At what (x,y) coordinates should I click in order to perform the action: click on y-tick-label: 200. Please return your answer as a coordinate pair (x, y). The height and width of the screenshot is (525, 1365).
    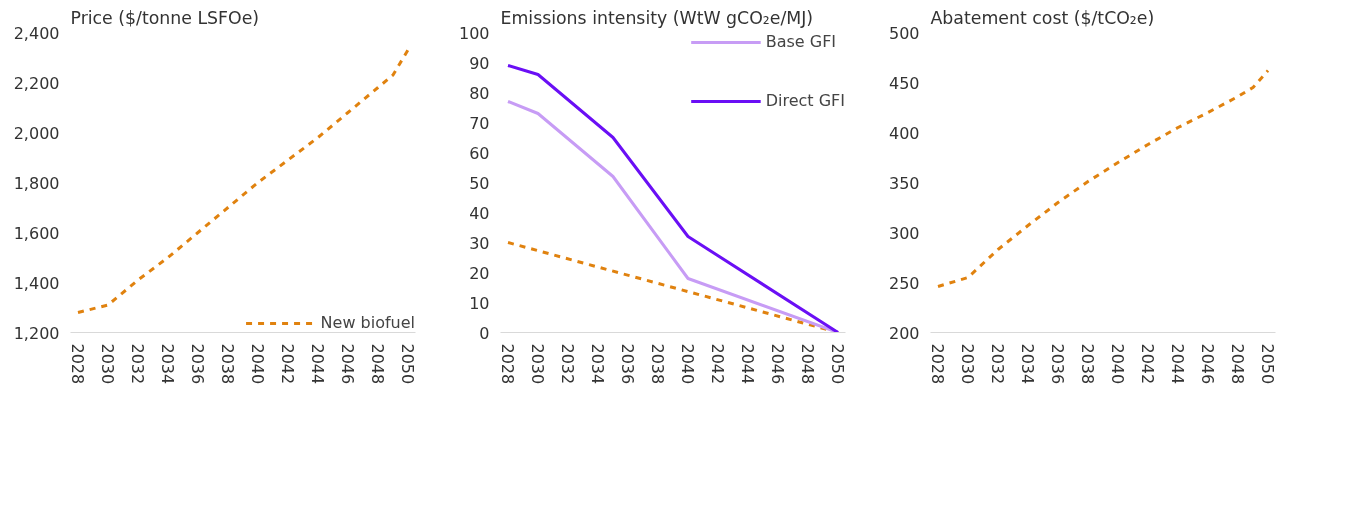
    Looking at the image, I should click on (904, 333).